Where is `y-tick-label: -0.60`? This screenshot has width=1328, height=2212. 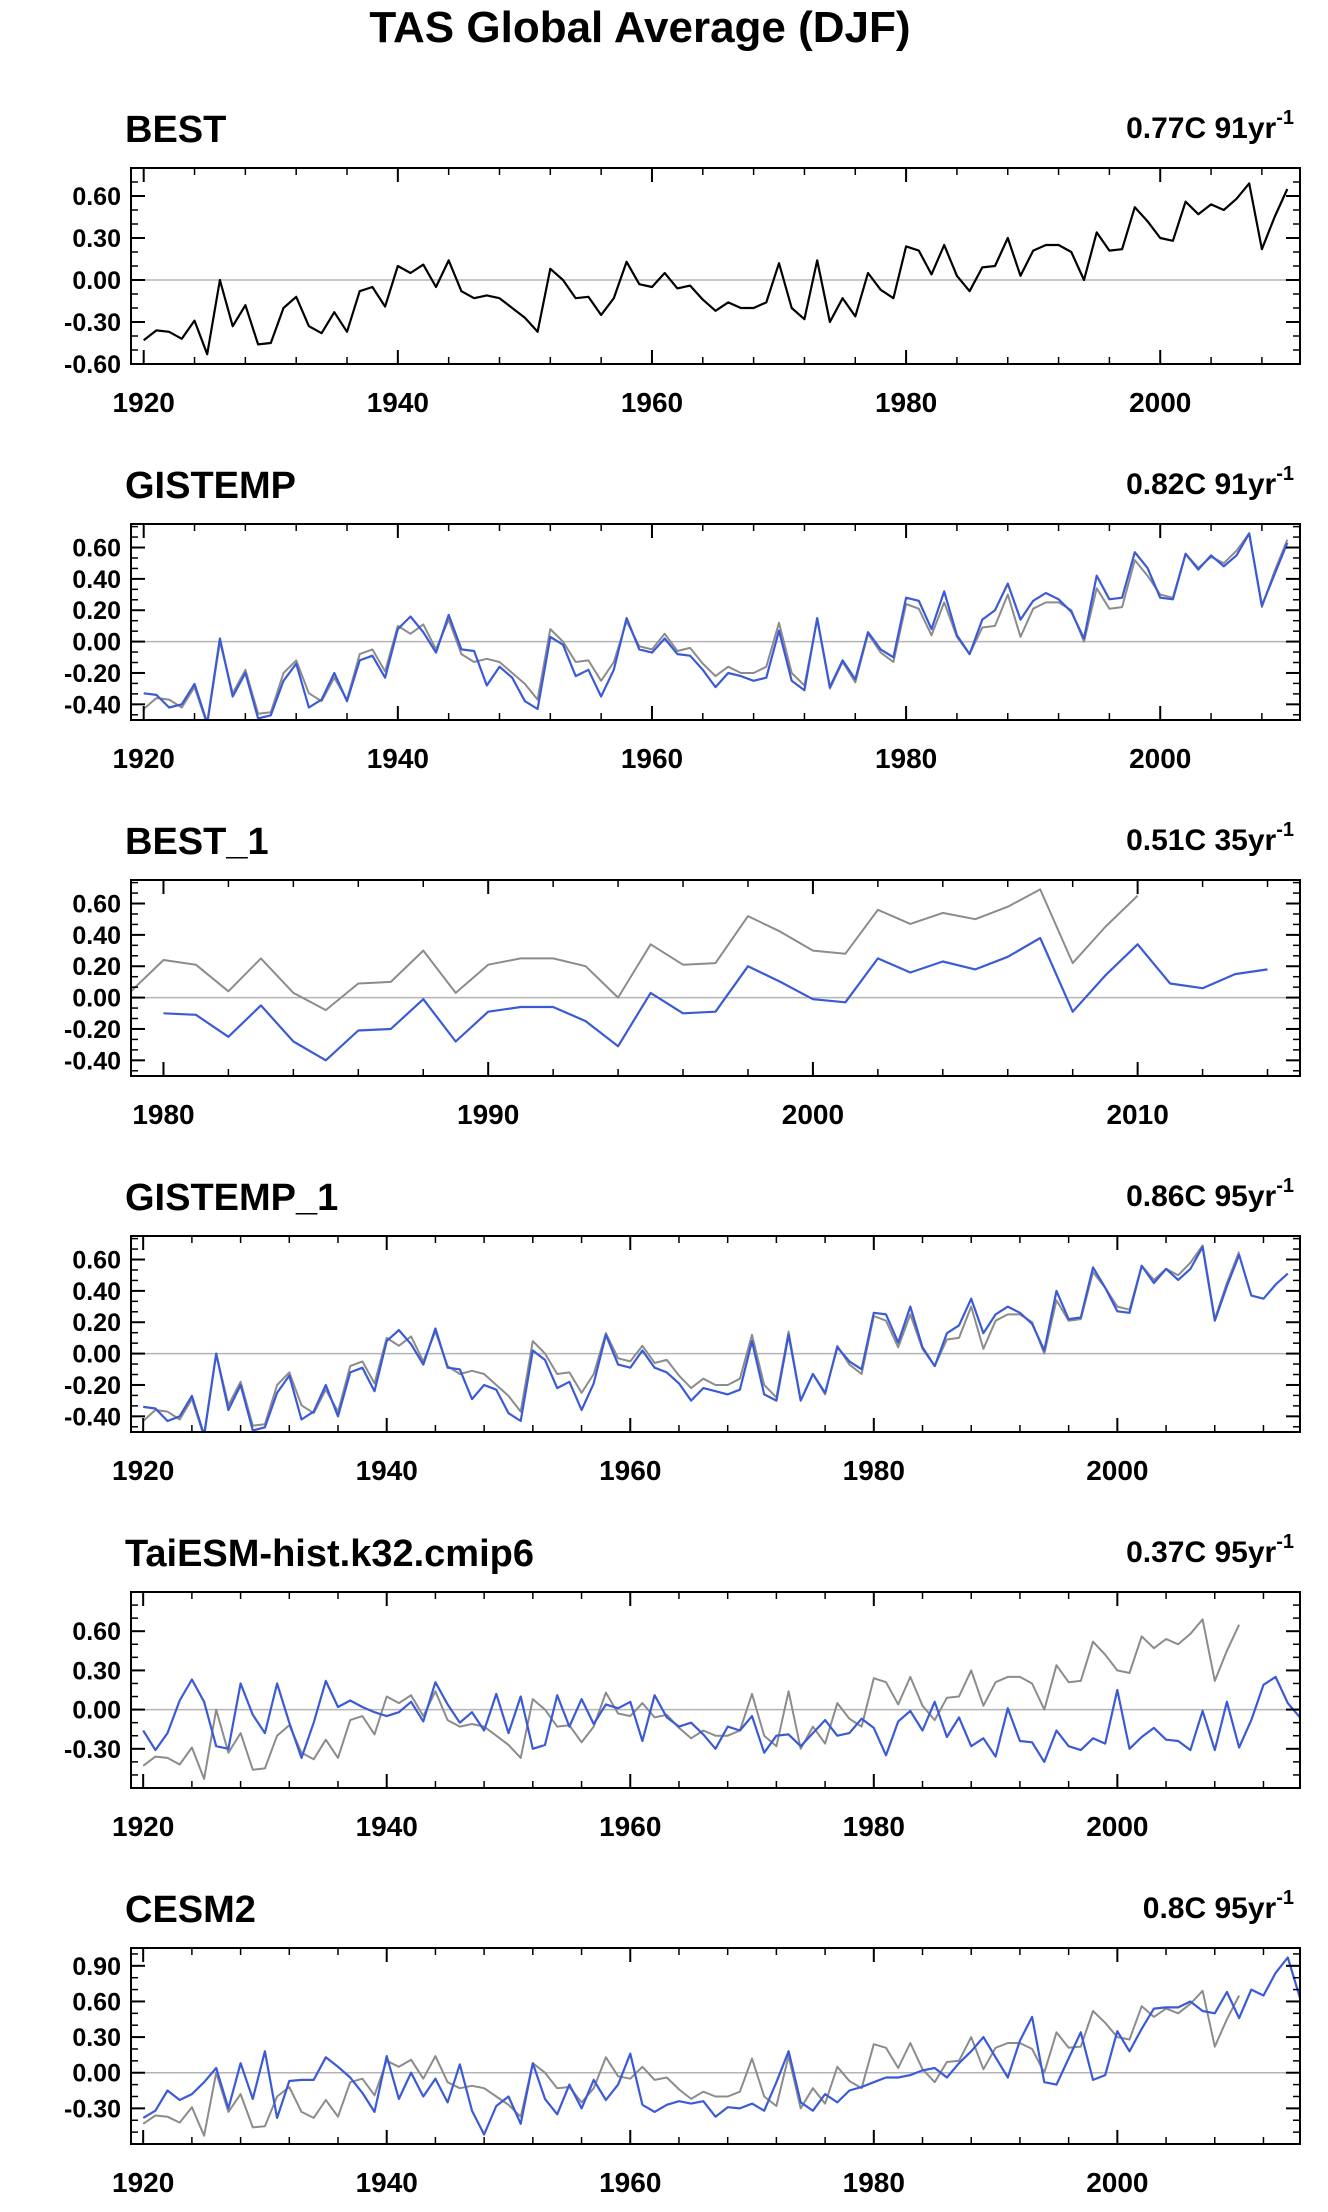 y-tick-label: -0.60 is located at coordinates (92, 365).